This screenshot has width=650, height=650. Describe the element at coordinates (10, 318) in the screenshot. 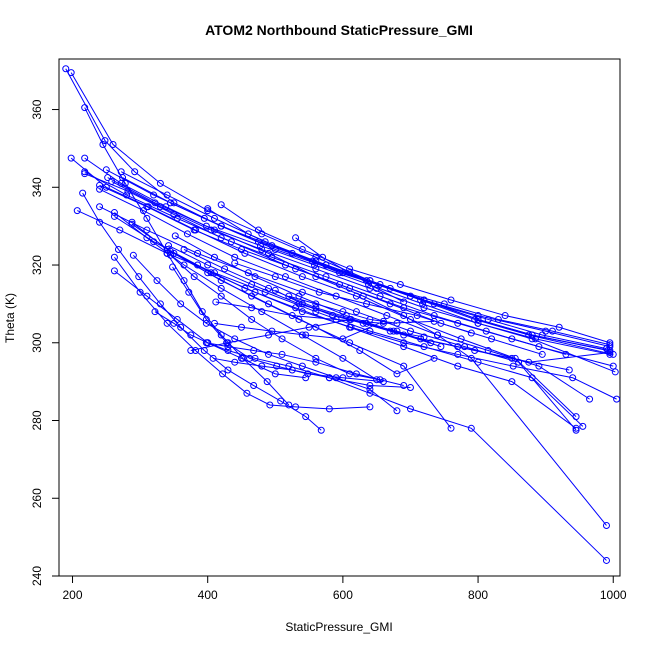

I see `y-axis-label: Theta (K)` at that location.